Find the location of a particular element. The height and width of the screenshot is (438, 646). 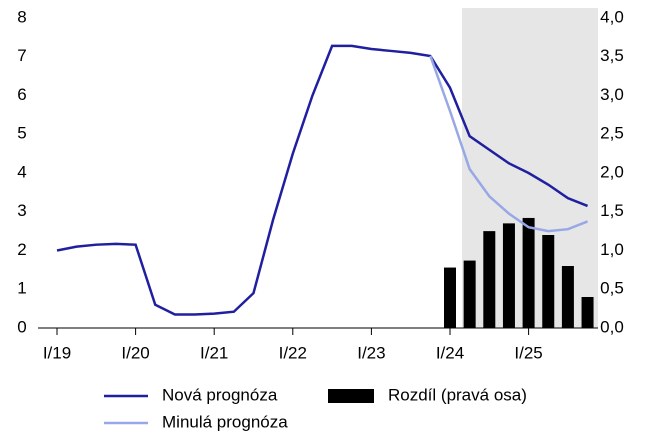

x-tick-label: I/25 is located at coordinates (528, 352).